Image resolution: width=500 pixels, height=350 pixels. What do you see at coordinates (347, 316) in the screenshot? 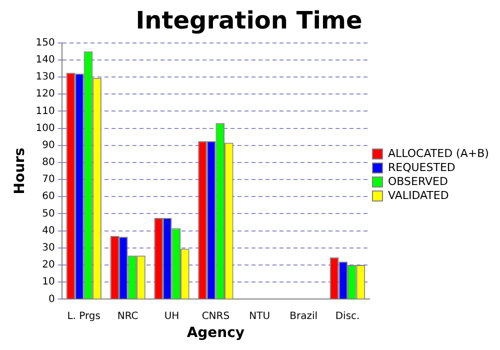
I see `x-tick-label: Disc.` at bounding box center [347, 316].